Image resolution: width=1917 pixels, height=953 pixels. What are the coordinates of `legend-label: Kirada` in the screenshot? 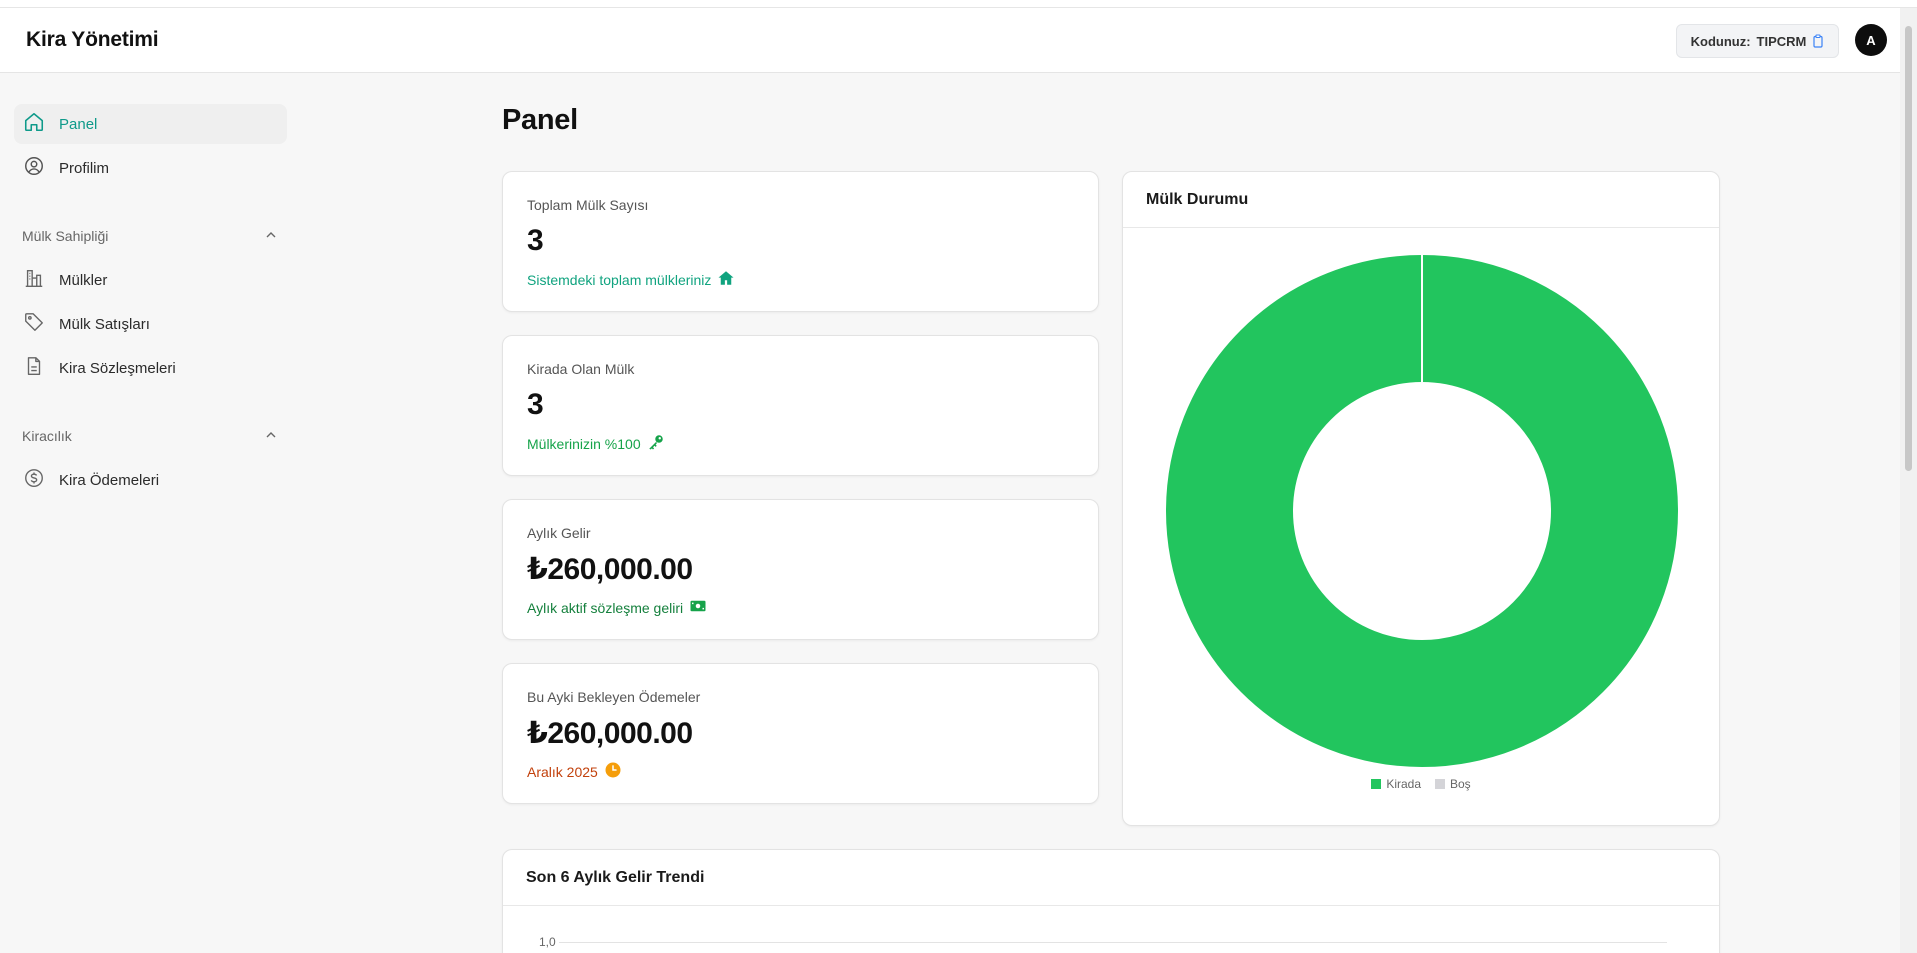 It's located at (1403, 784).